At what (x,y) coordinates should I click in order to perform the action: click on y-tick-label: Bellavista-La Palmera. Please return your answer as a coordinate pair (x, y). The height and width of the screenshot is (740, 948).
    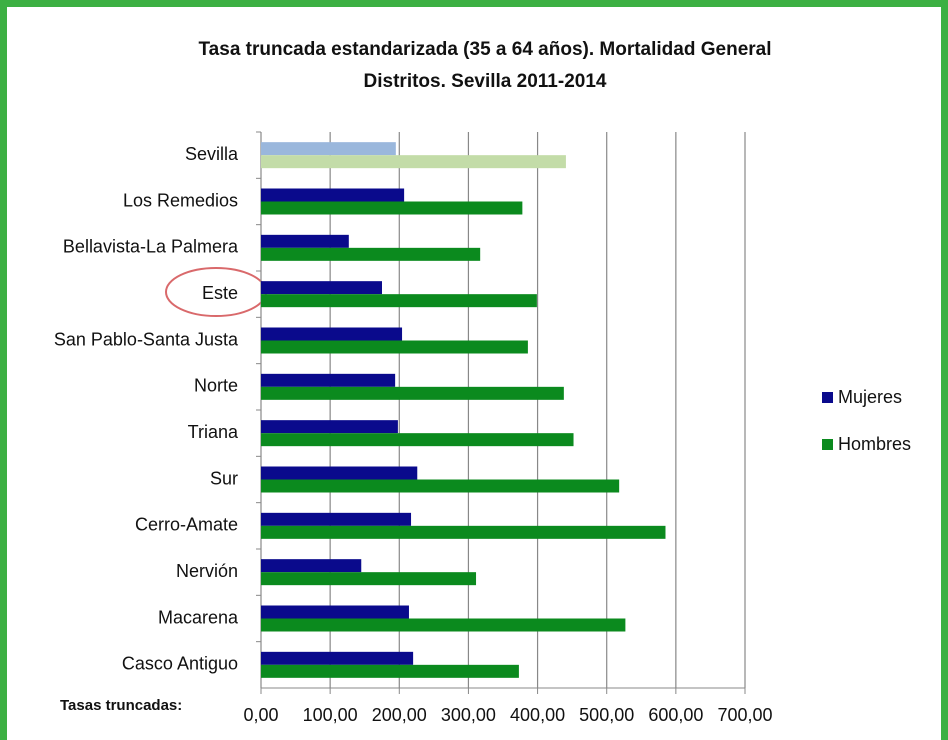
    Looking at the image, I should click on (151, 247).